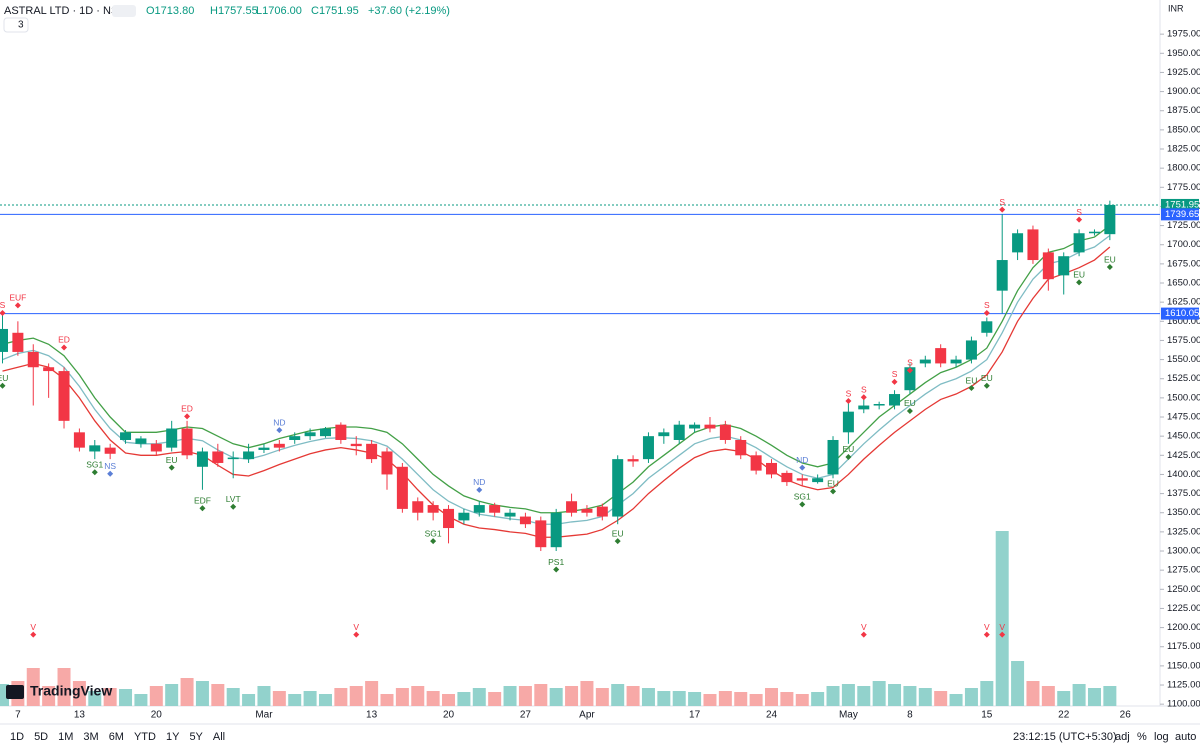 The image size is (1200, 750). I want to click on scale-button: auto, so click(1185, 737).